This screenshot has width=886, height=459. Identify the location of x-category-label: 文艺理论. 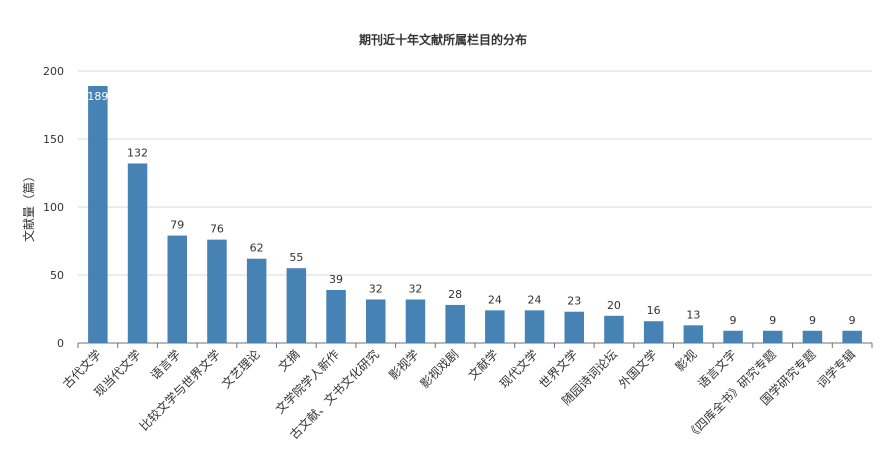
(240, 369).